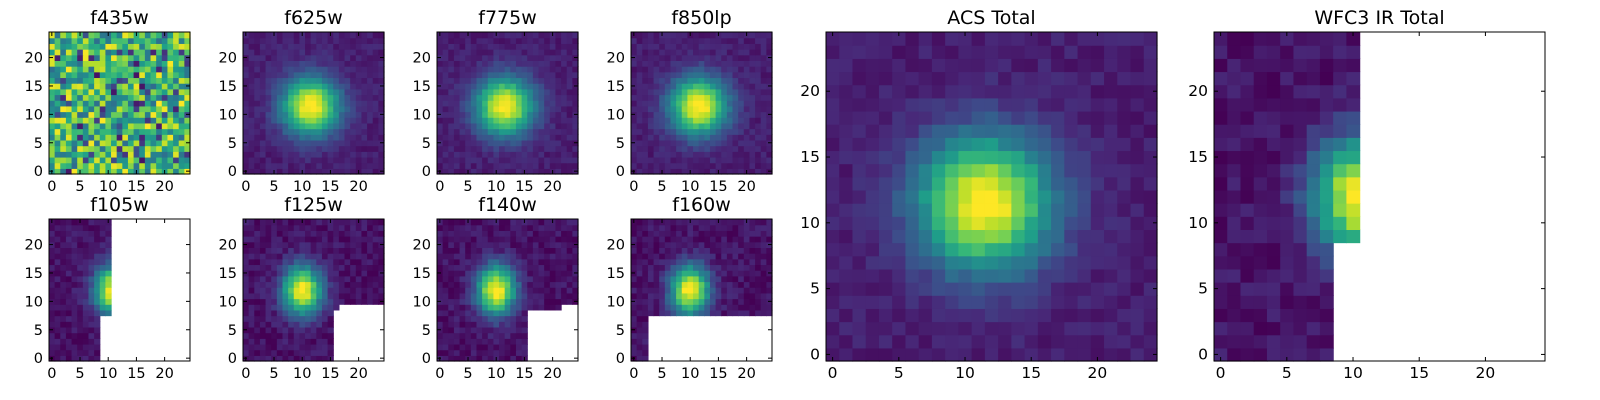 The image size is (1600, 400). I want to click on panel-title: f435w, so click(119, 18).